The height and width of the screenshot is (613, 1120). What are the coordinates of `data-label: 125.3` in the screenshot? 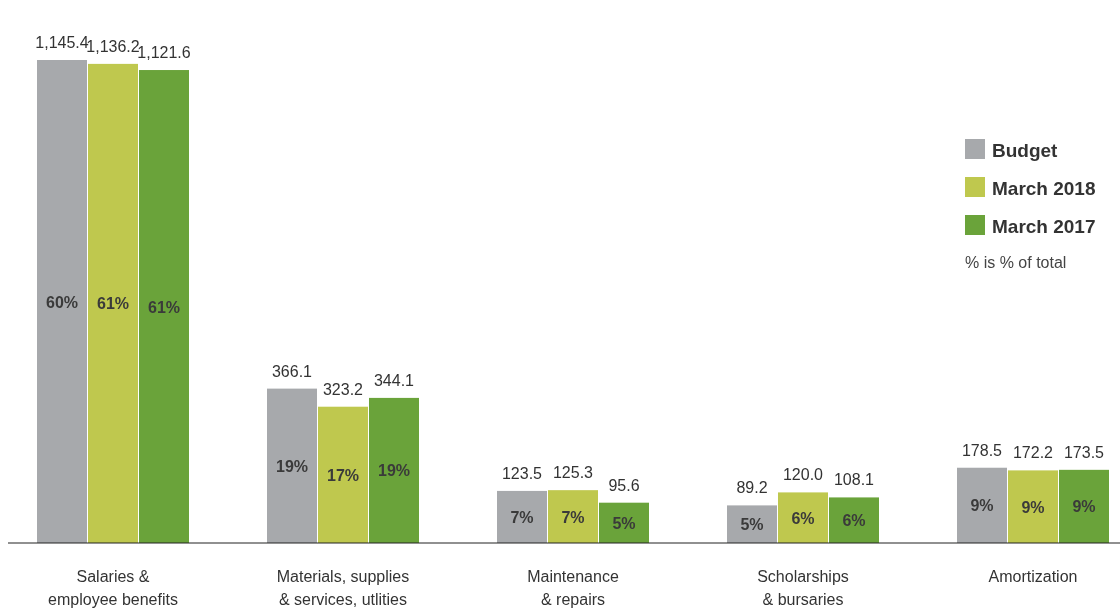 It's located at (573, 473).